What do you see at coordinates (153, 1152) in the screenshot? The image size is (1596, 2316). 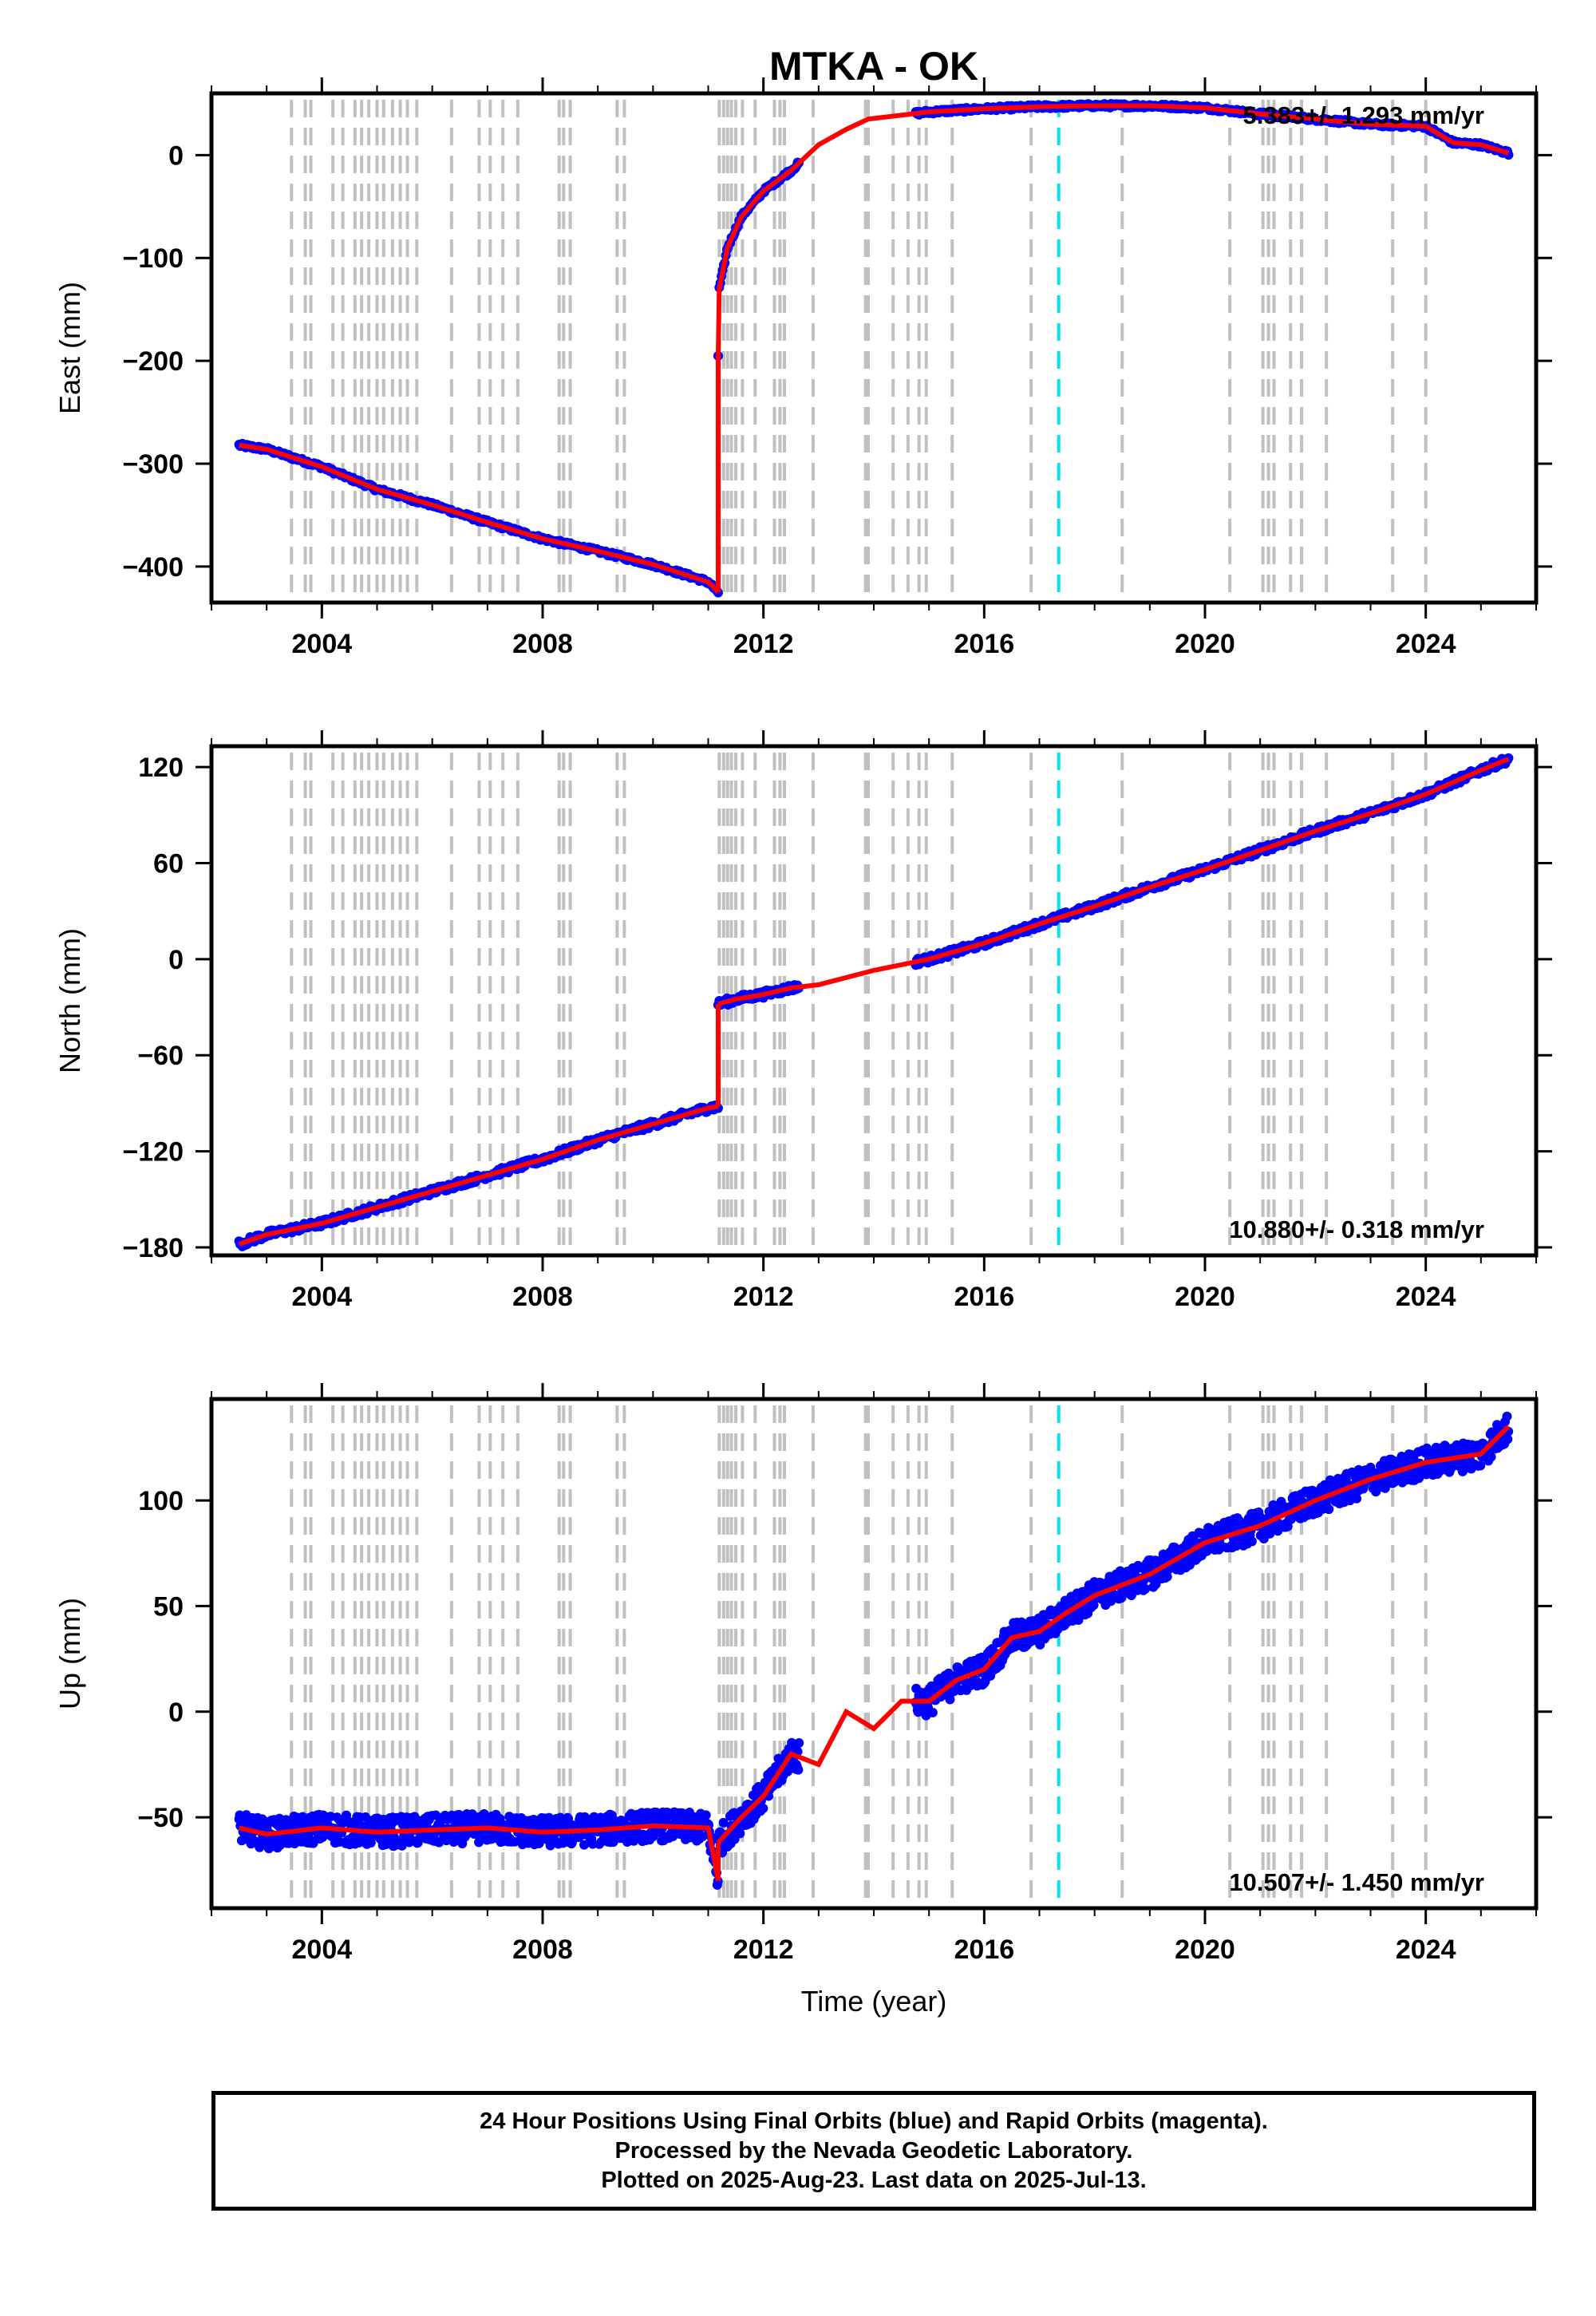 I see `y-tick-label: −120` at bounding box center [153, 1152].